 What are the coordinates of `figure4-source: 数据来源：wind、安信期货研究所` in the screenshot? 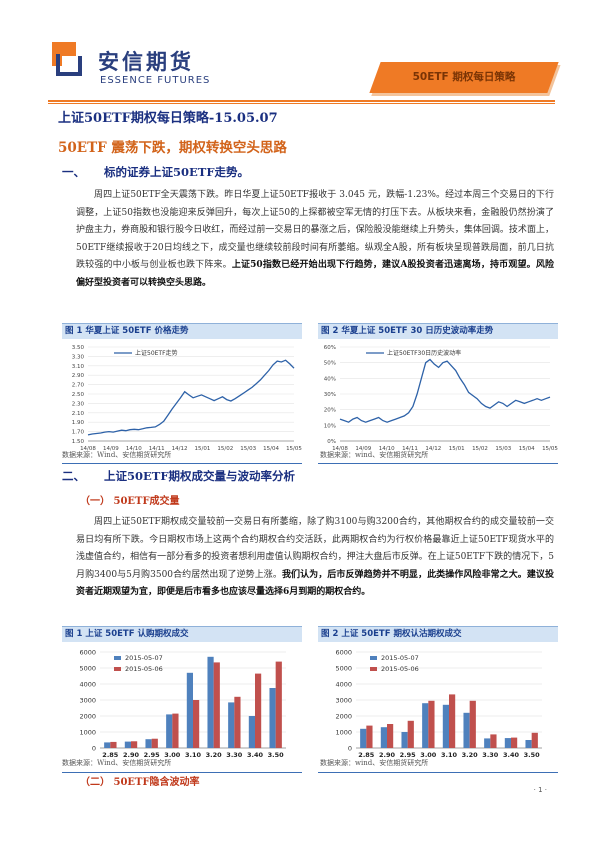 It's located at (374, 763).